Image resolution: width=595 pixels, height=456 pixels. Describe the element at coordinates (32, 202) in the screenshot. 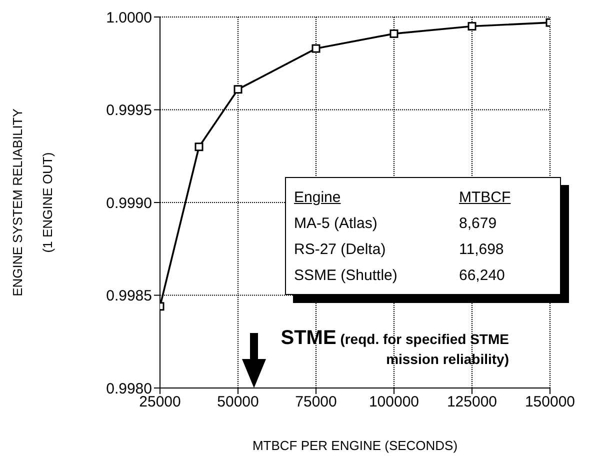

I see `y-axis-title: ENGINE SYSTEM RELIABILITY (1 ENGINE OUT)` at that location.